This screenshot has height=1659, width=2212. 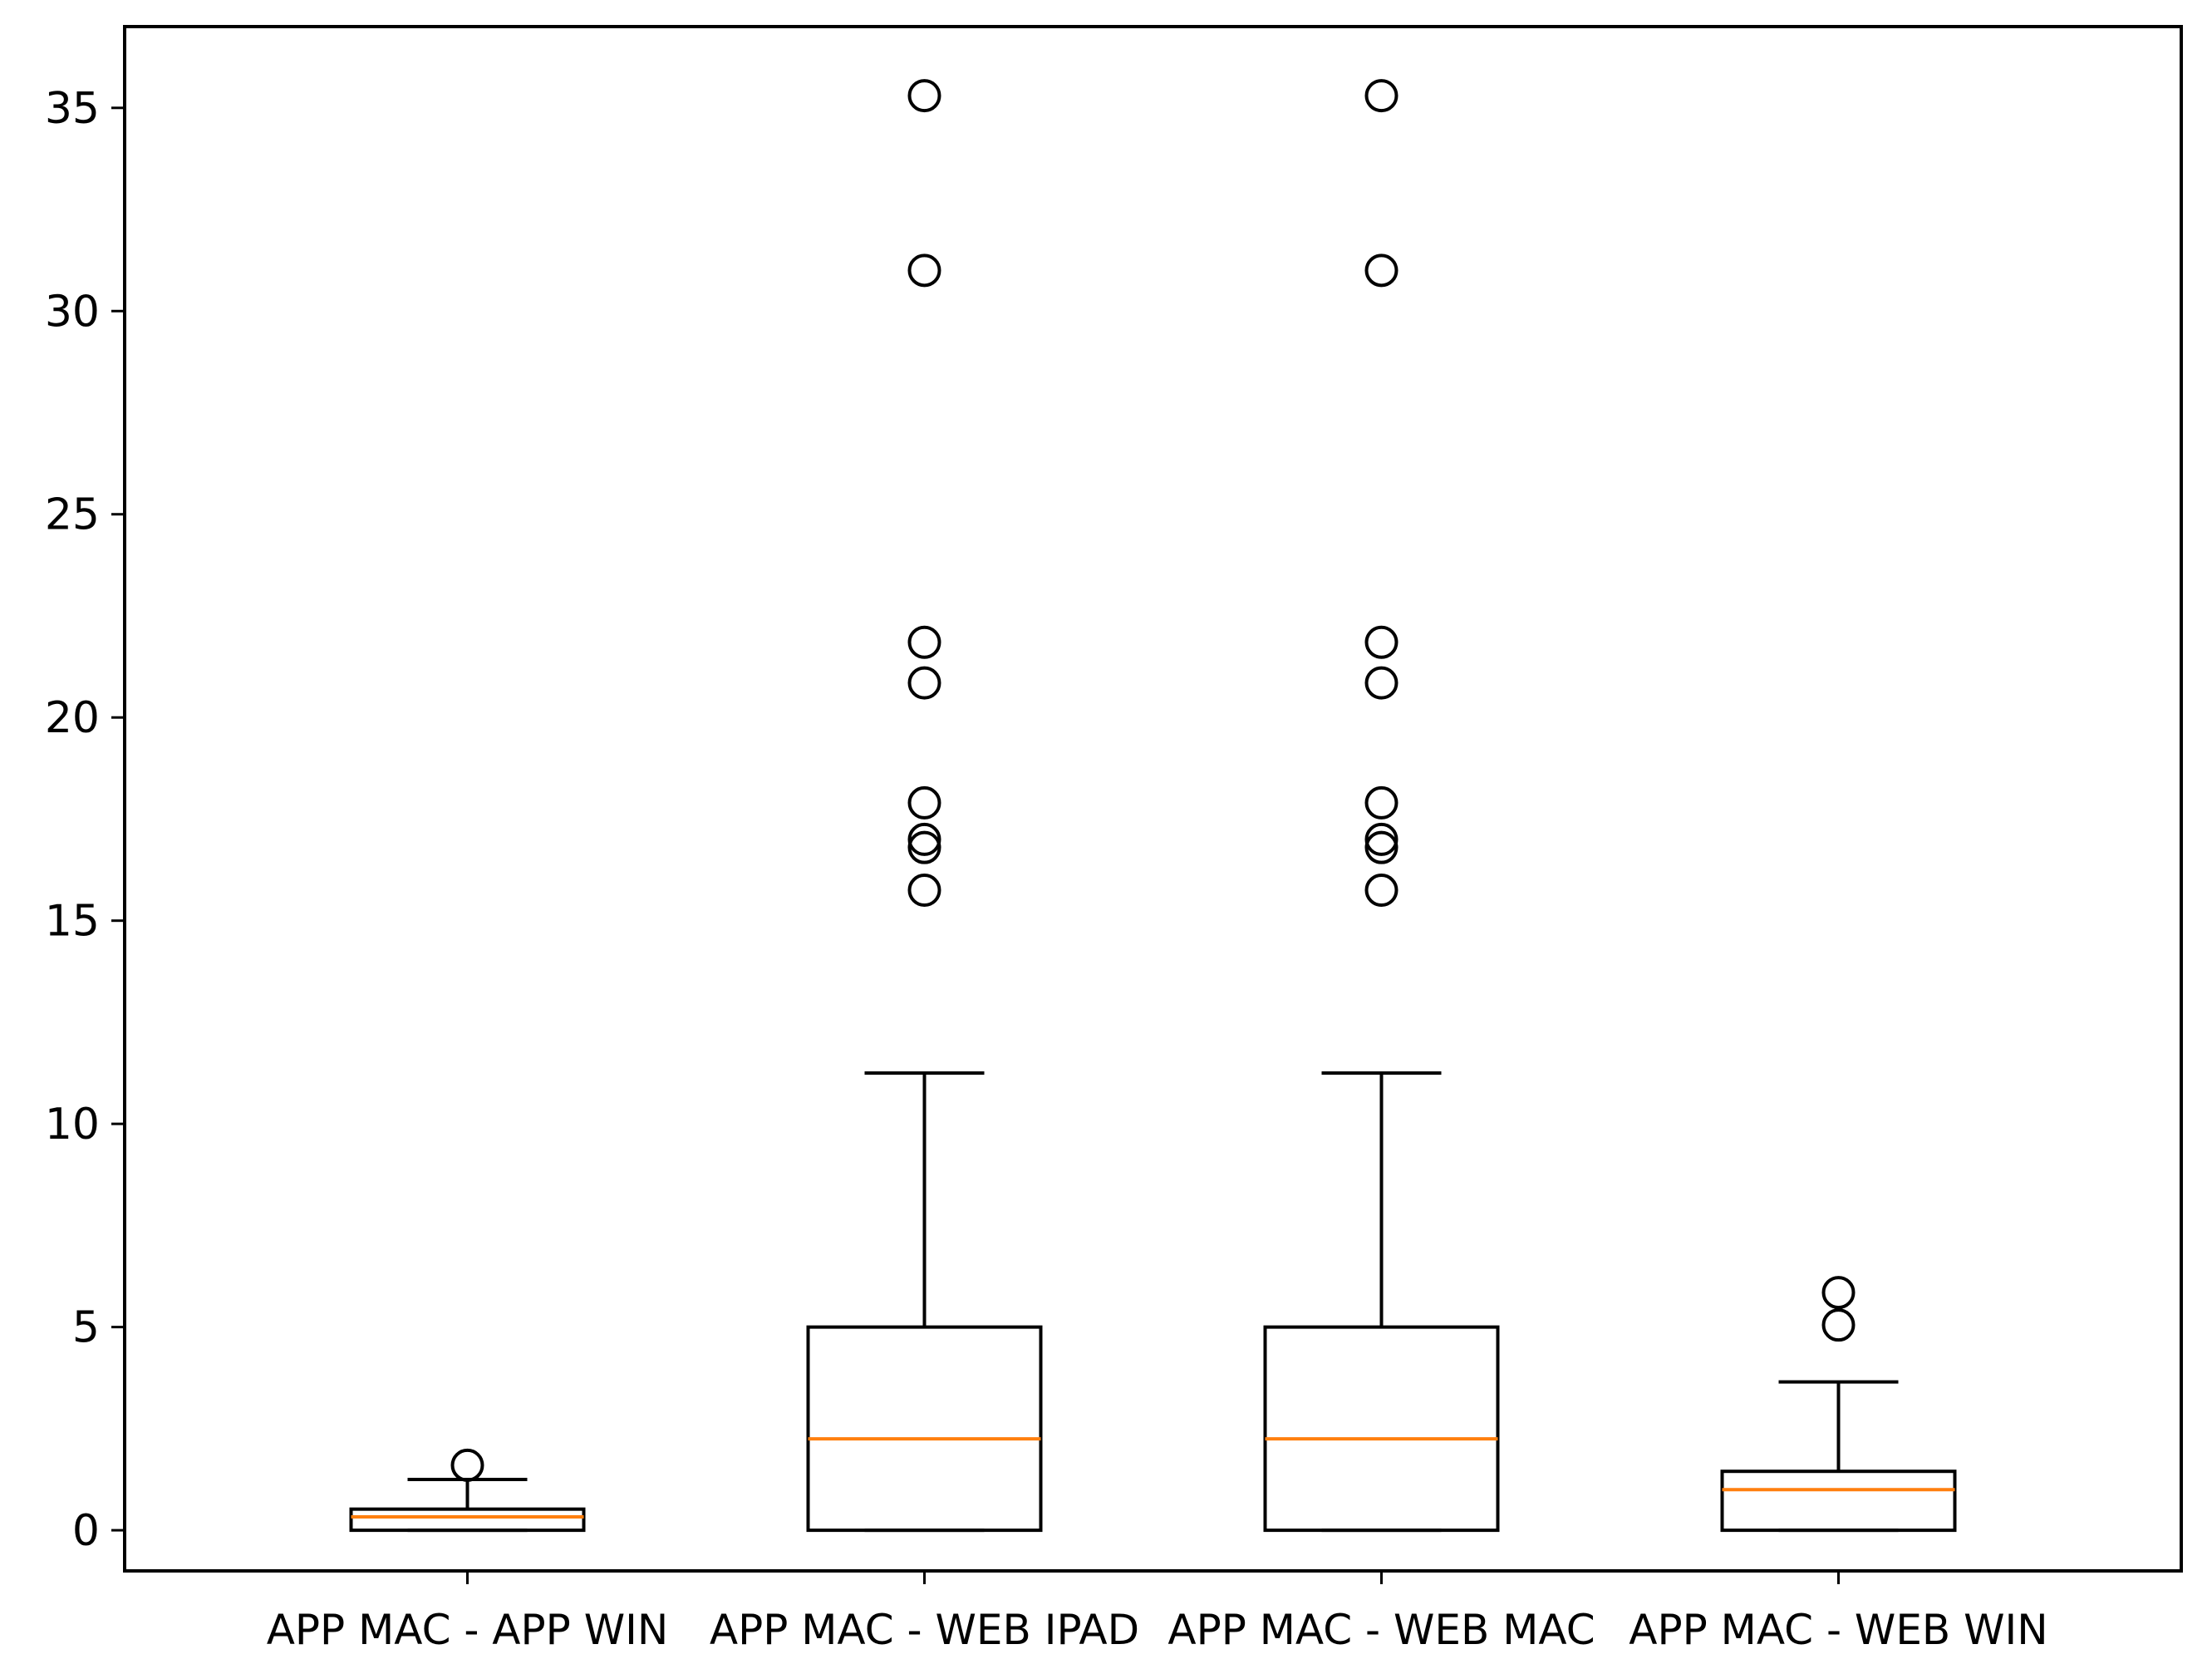 I want to click on x-tick-label: APP MAC - APP WIN, so click(x=468, y=1630).